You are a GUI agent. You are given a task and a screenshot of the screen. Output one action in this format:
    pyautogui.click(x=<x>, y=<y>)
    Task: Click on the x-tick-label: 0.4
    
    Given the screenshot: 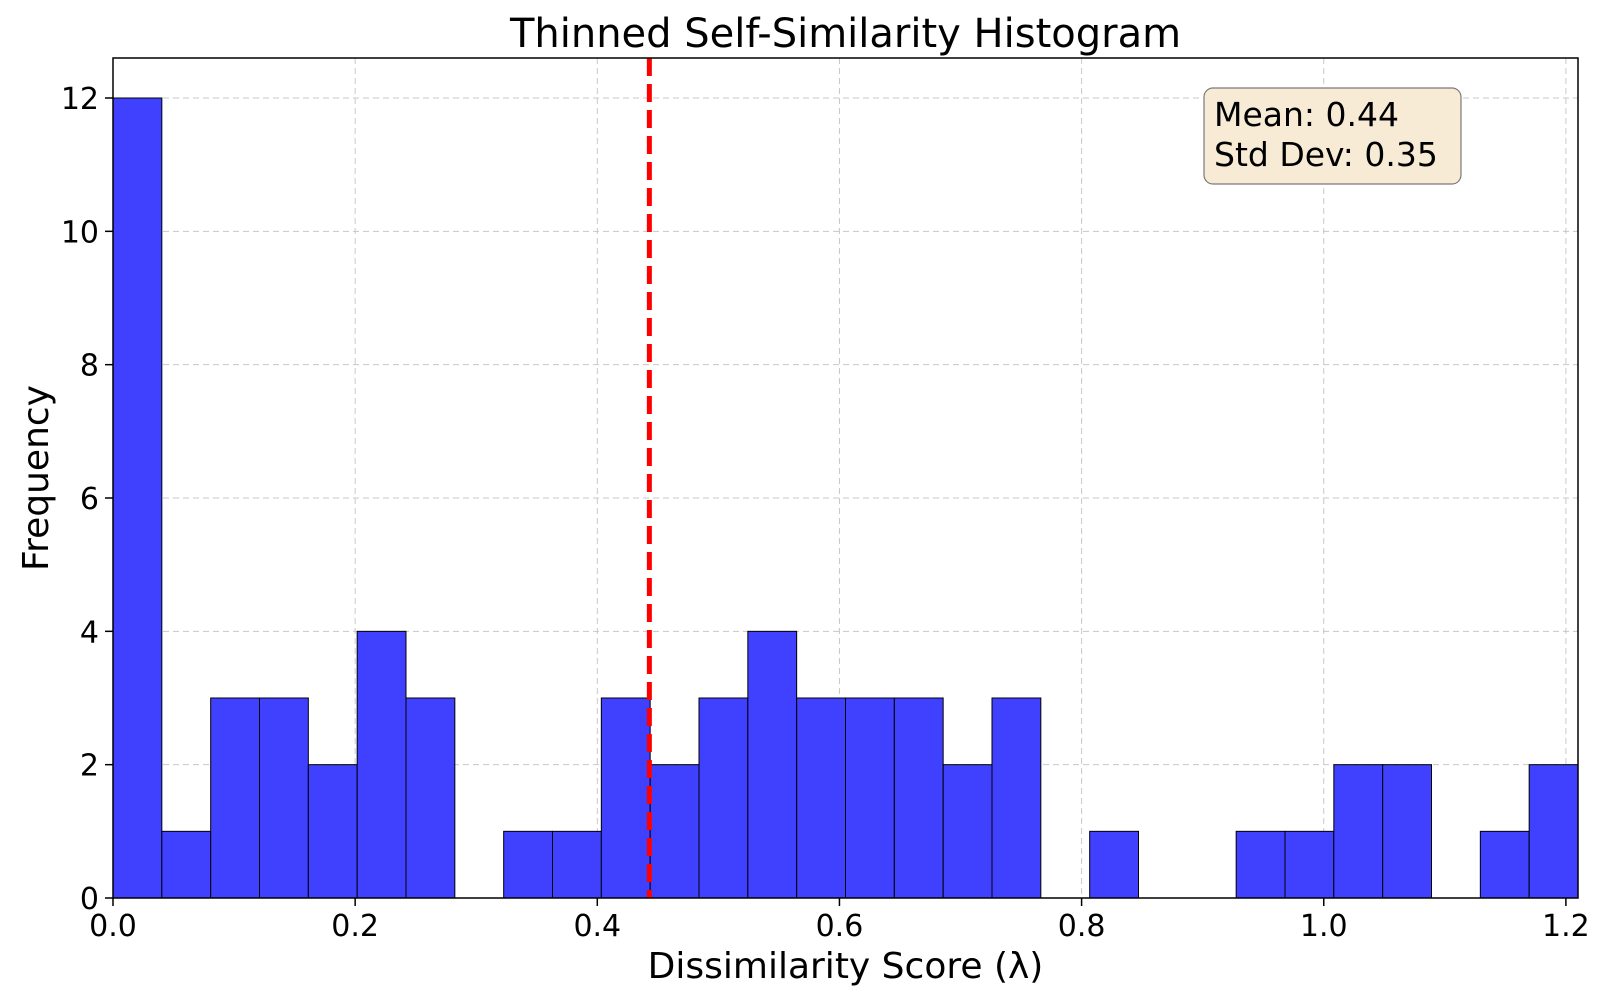 What is the action you would take?
    pyautogui.click(x=597, y=926)
    